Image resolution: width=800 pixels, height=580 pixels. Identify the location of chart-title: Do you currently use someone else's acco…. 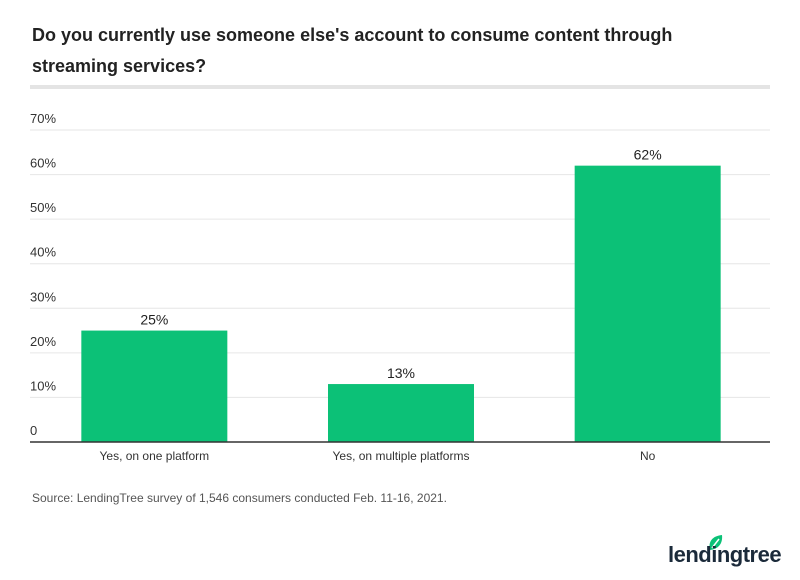
(352, 50).